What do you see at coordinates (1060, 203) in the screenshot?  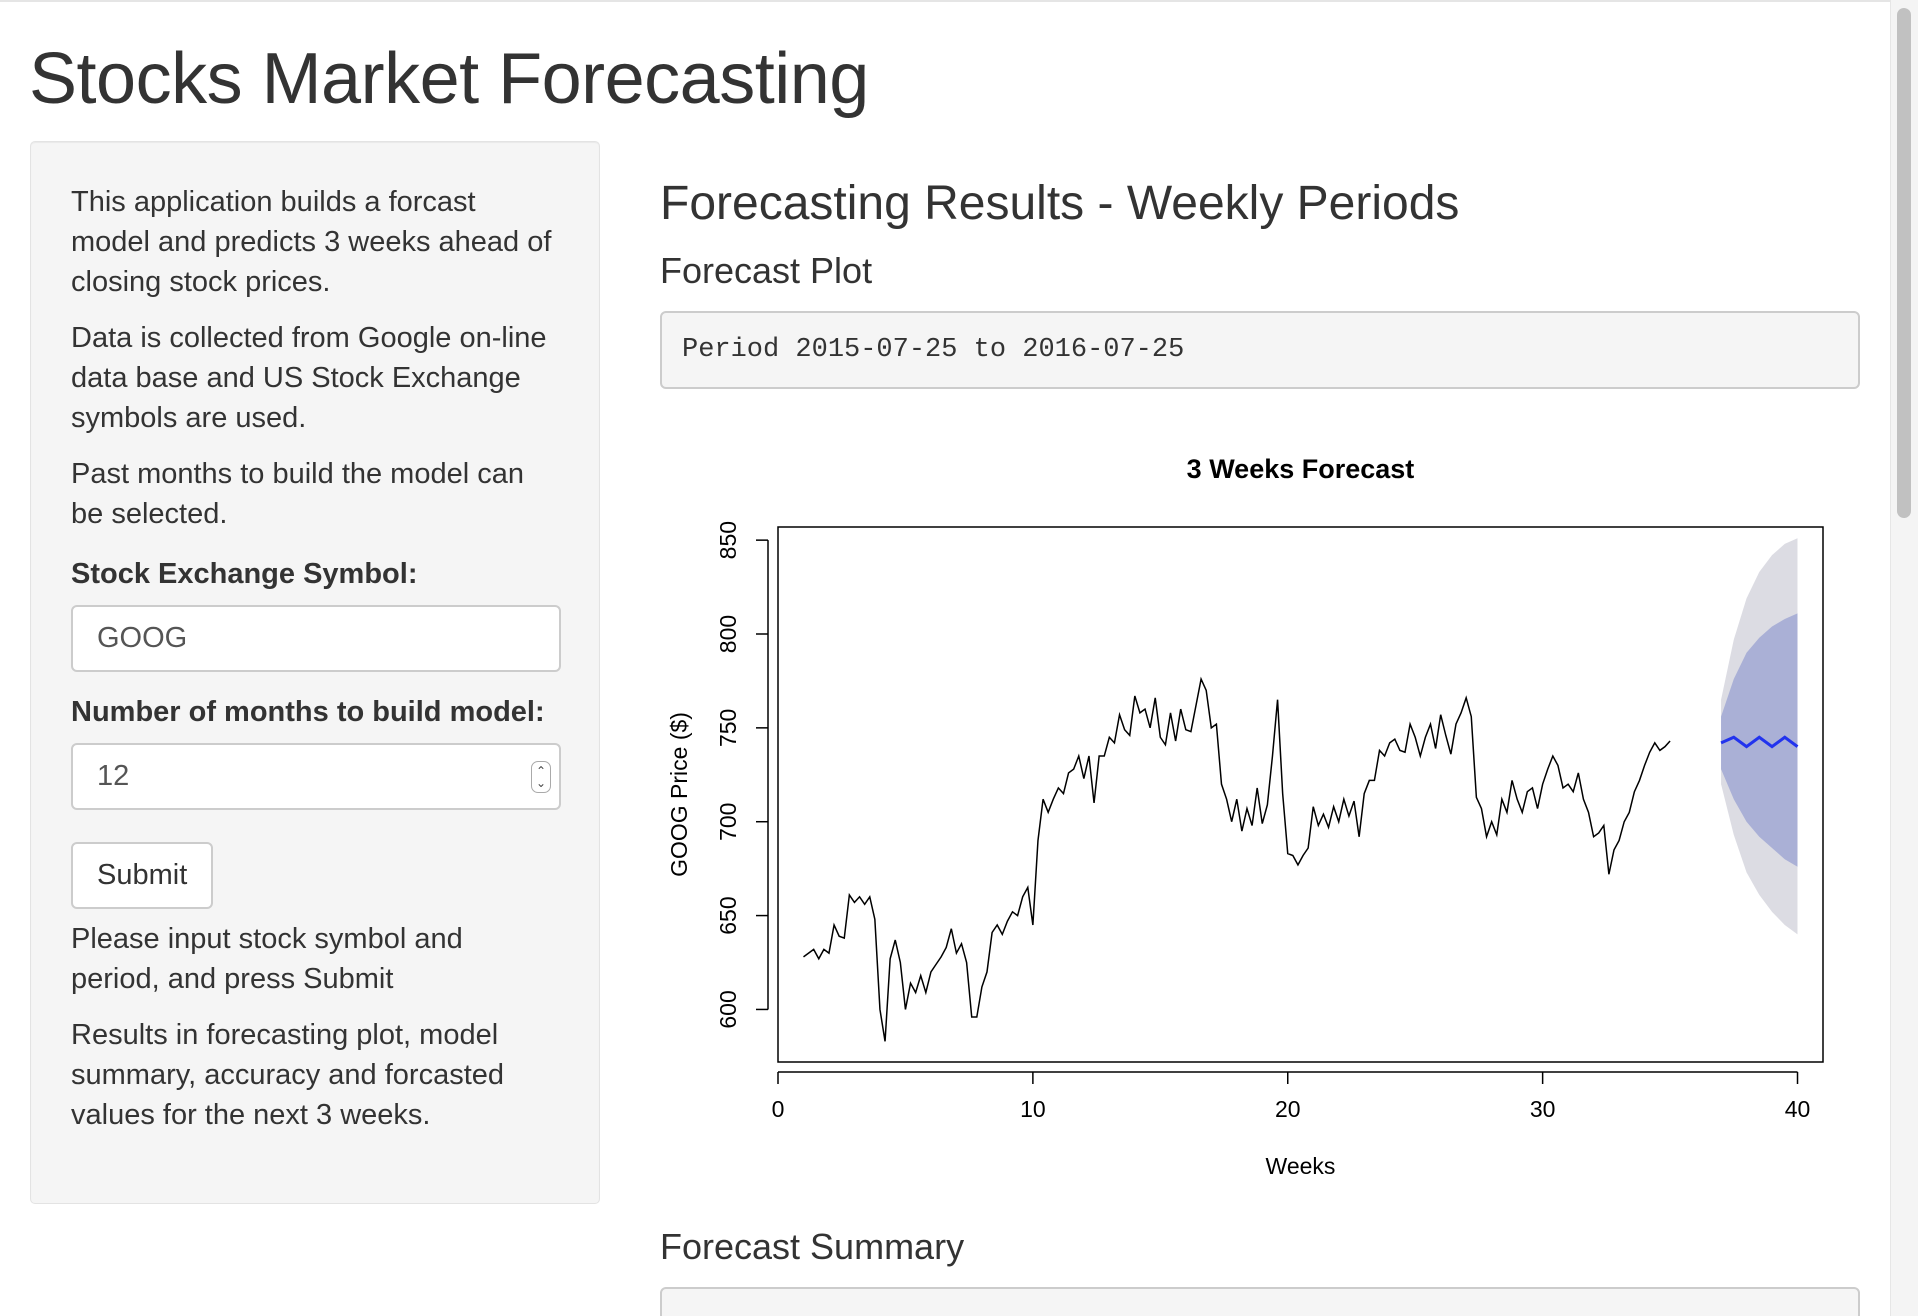 I see `results-title: Forecasting Results - Weekly Periods` at bounding box center [1060, 203].